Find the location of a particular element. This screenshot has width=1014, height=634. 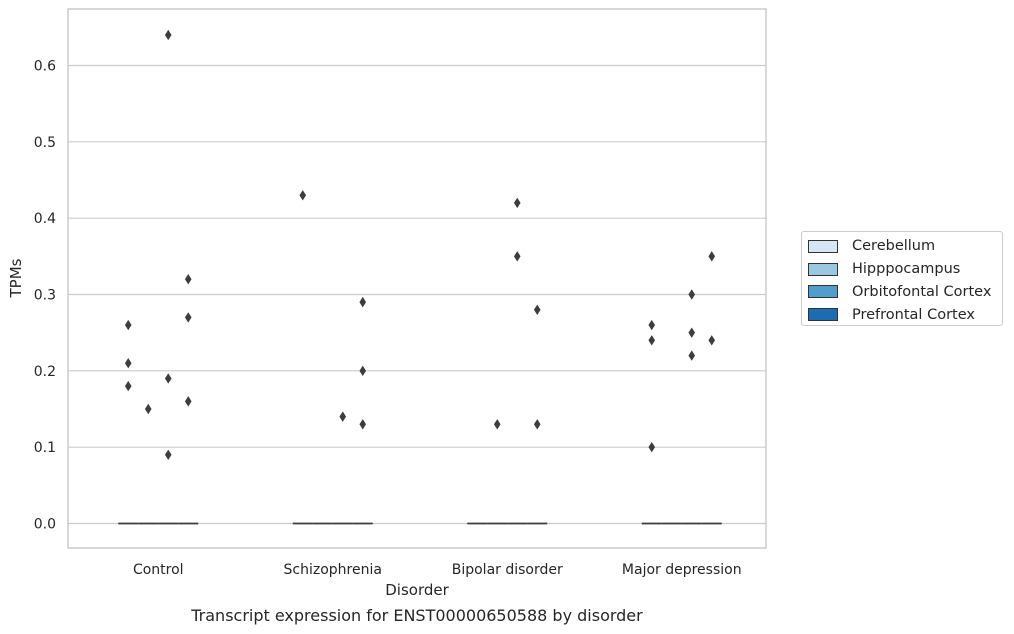

y-tick-label: 0.1 is located at coordinates (45, 448).